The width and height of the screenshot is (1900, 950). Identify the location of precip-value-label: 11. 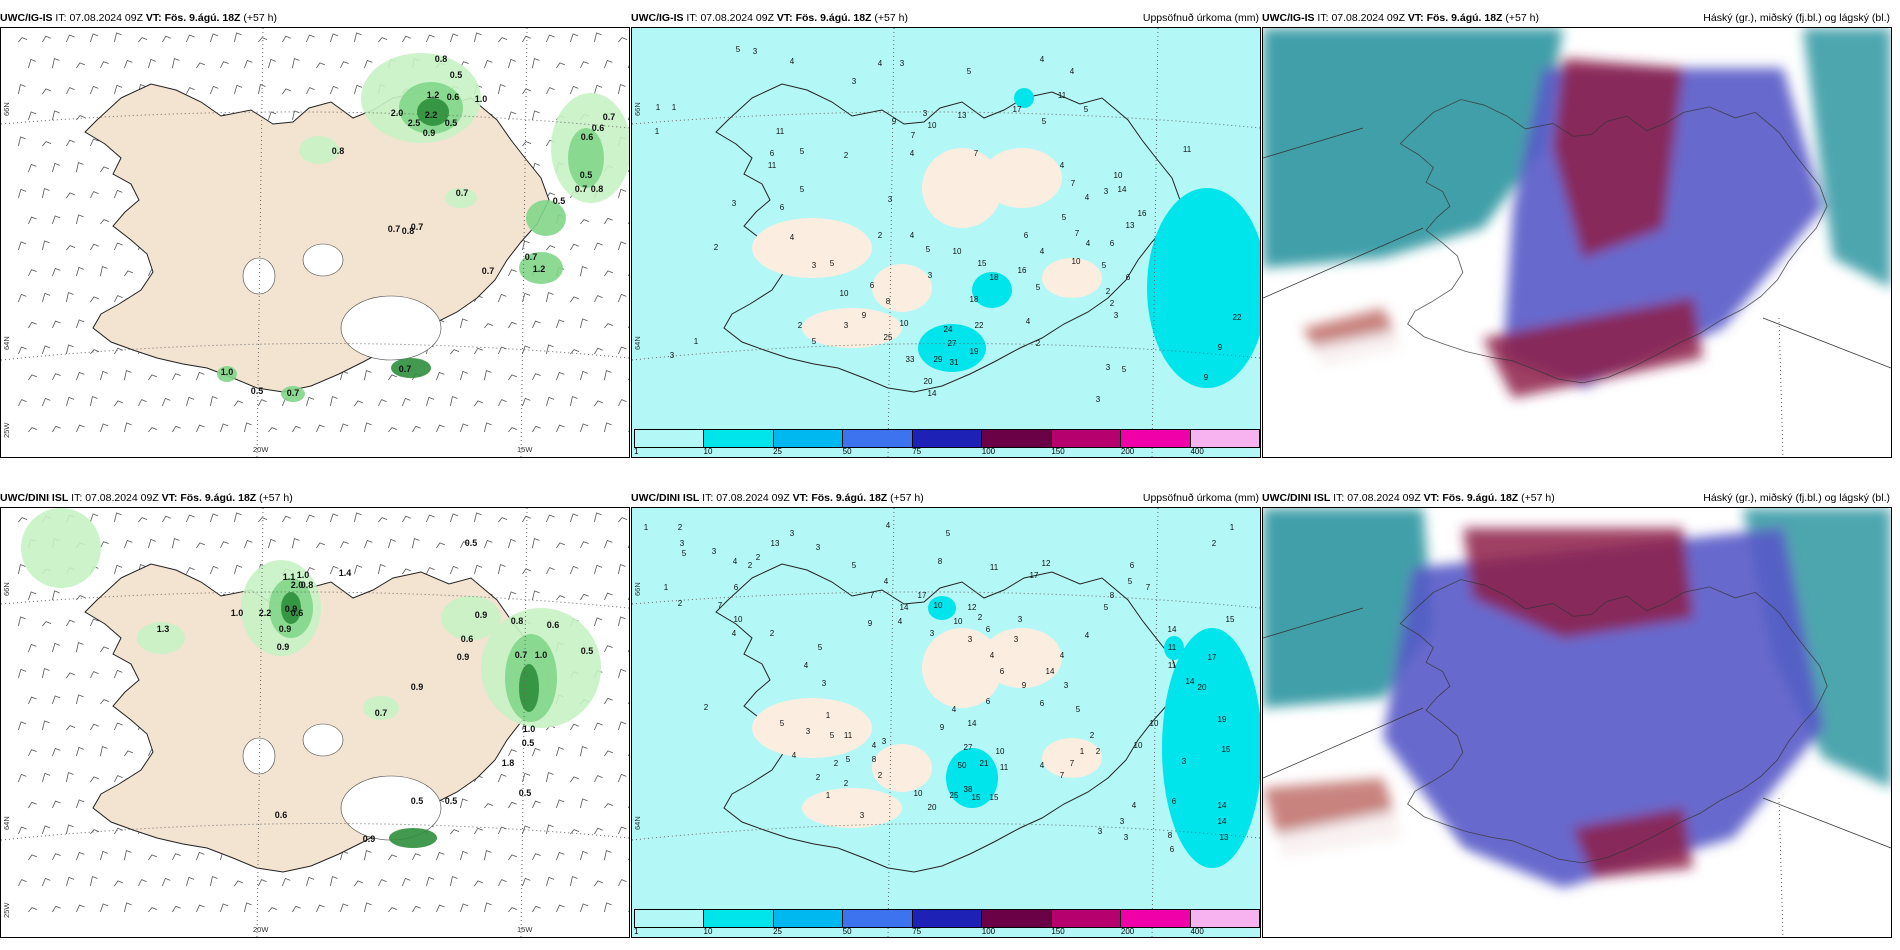
(772, 165).